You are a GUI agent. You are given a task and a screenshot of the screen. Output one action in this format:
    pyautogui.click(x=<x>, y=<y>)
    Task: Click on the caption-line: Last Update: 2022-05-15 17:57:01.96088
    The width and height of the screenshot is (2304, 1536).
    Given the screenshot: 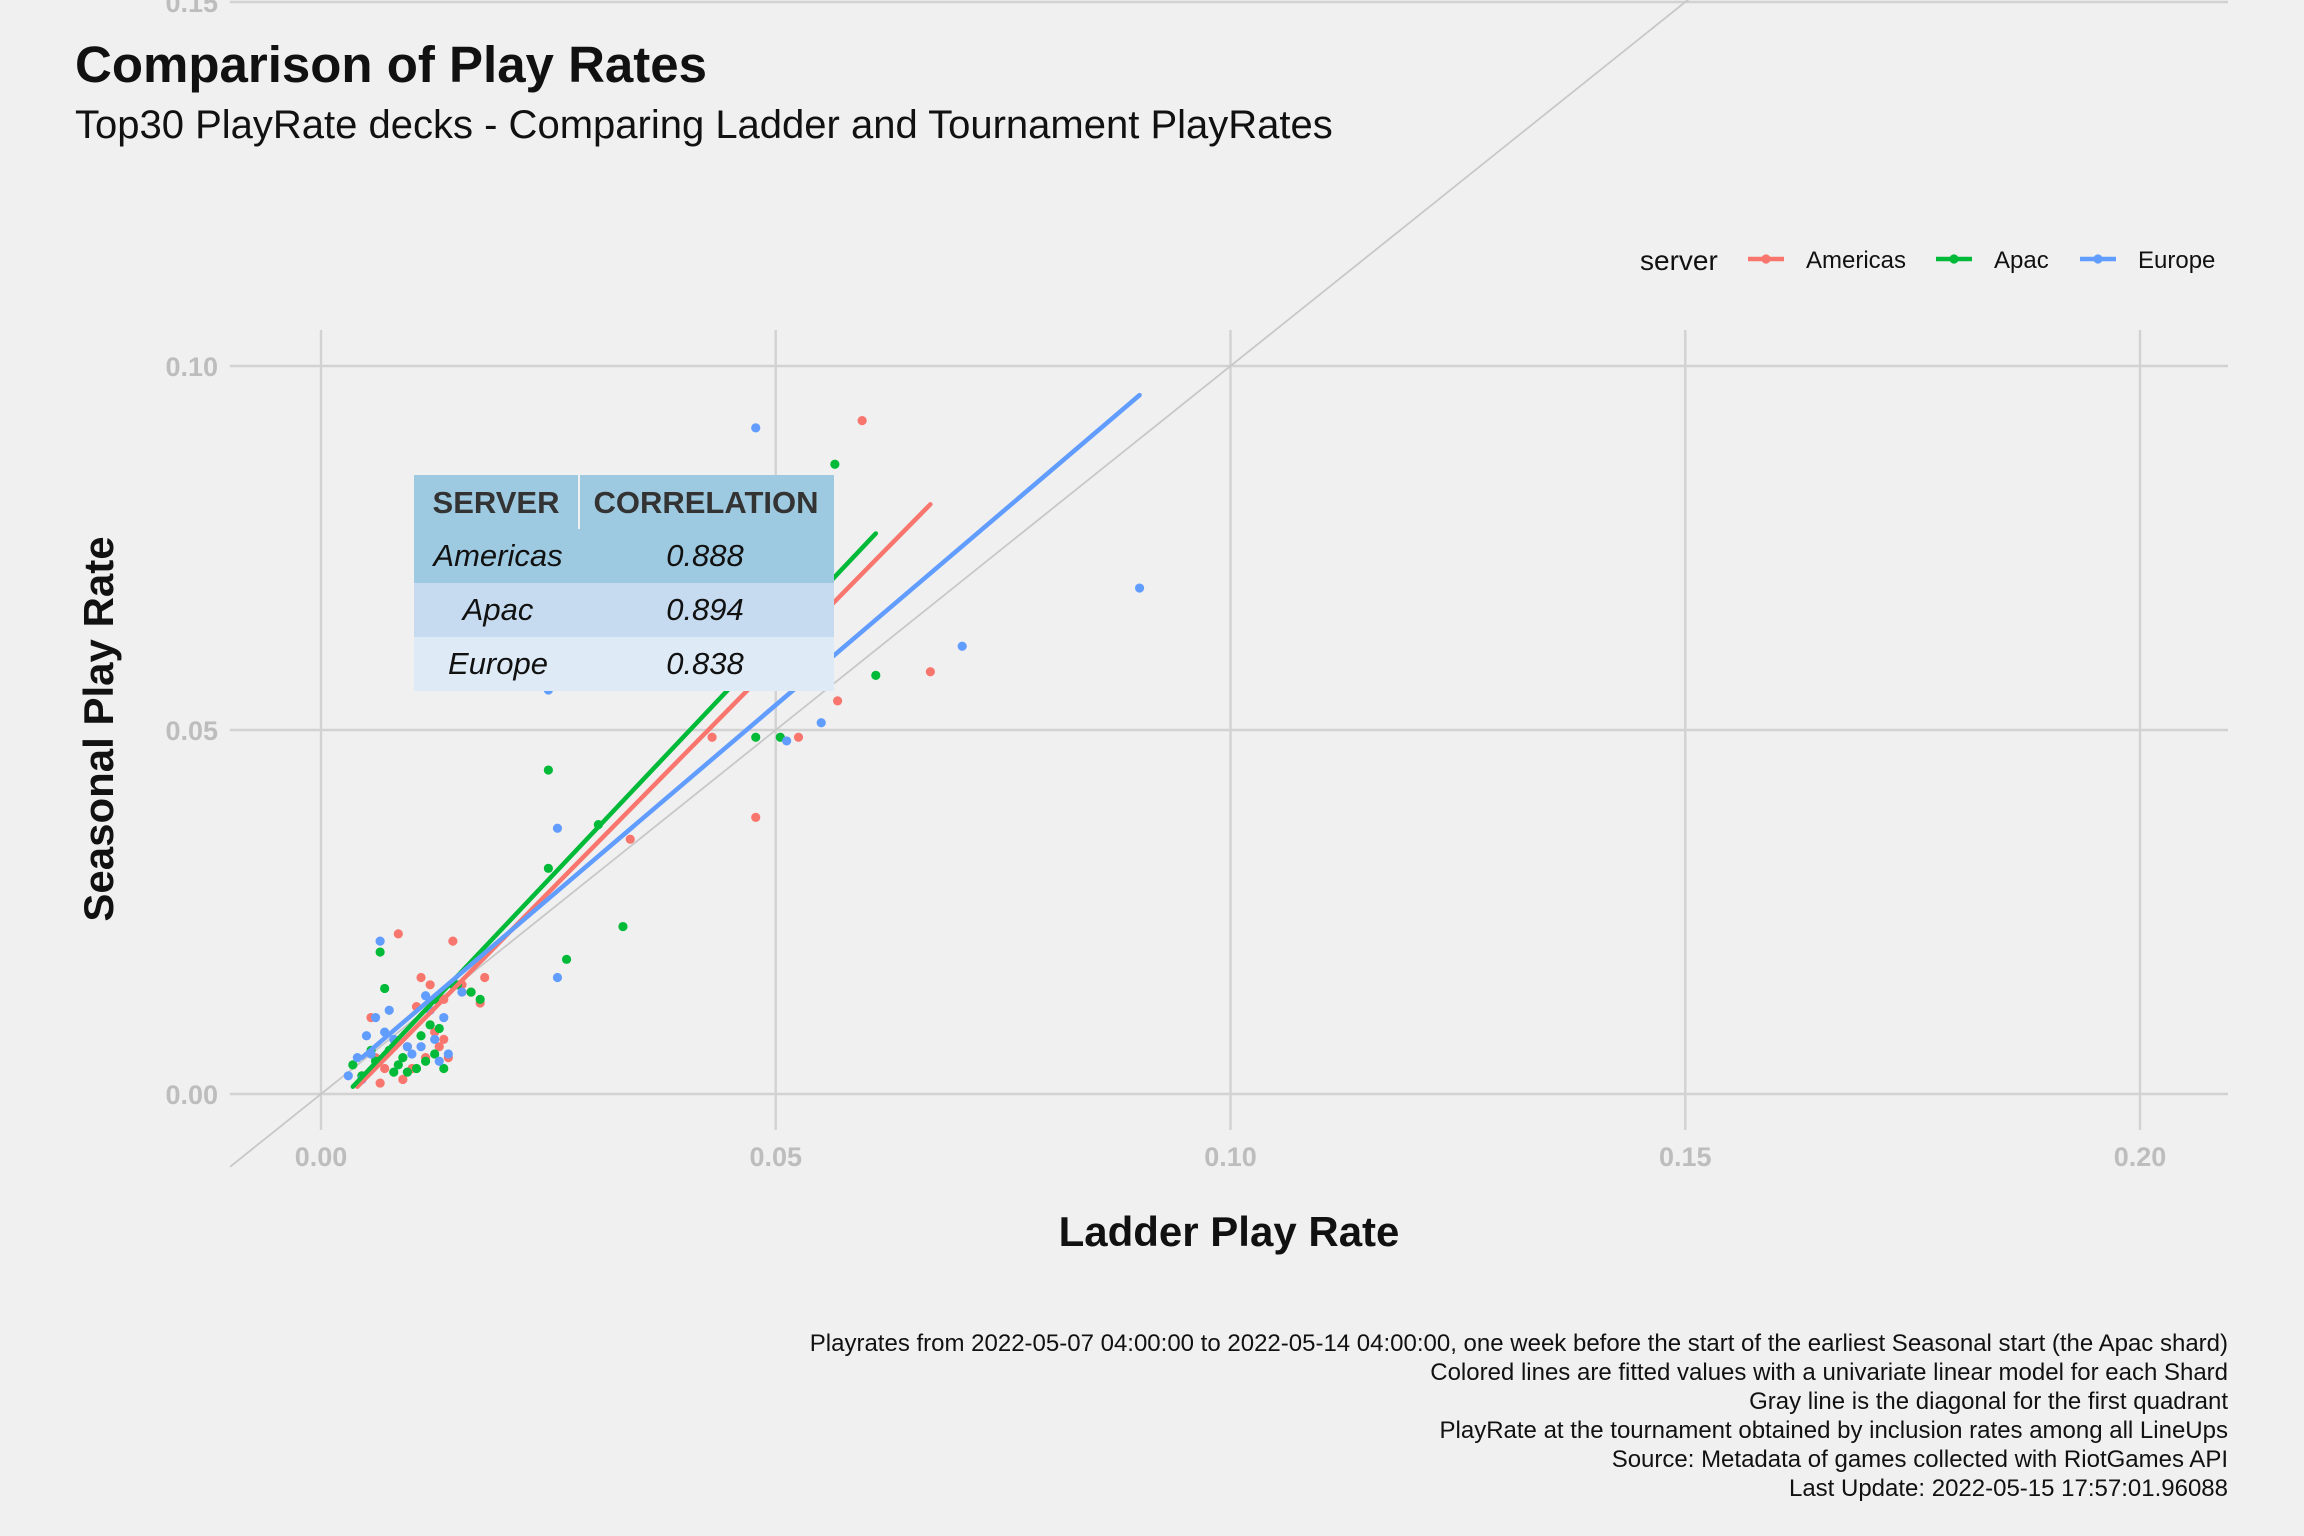 What is the action you would take?
    pyautogui.click(x=2008, y=1488)
    